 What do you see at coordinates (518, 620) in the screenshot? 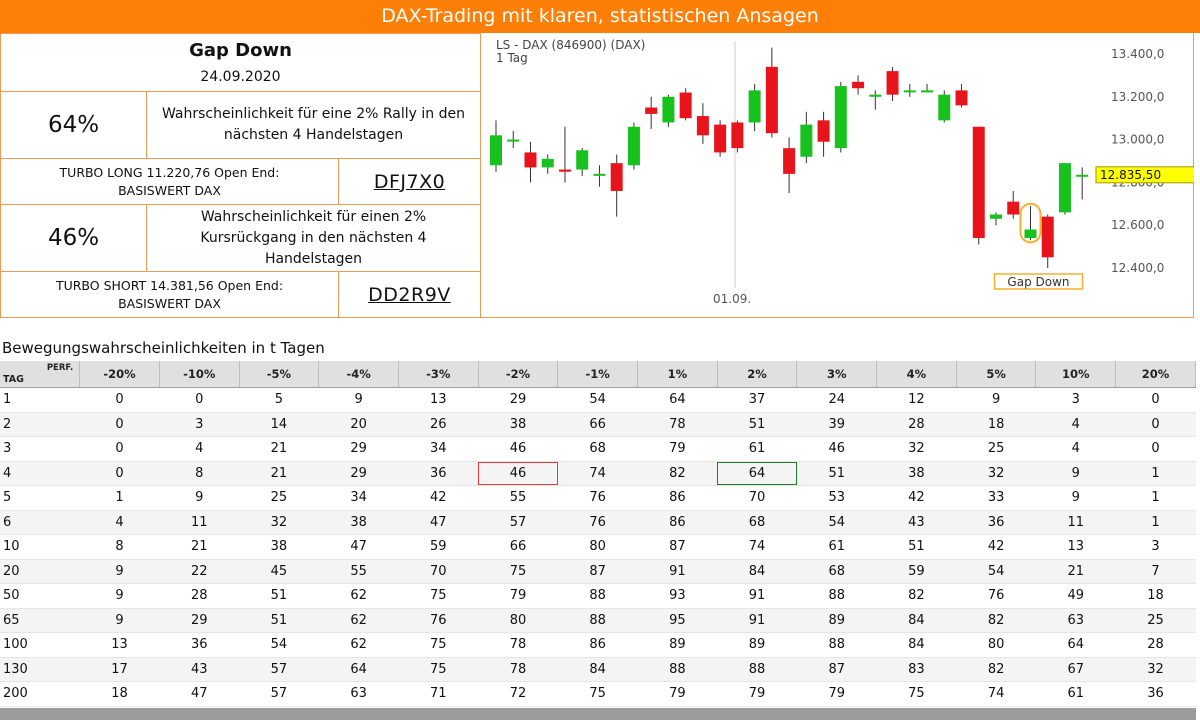
I see `probability-cell: 80` at bounding box center [518, 620].